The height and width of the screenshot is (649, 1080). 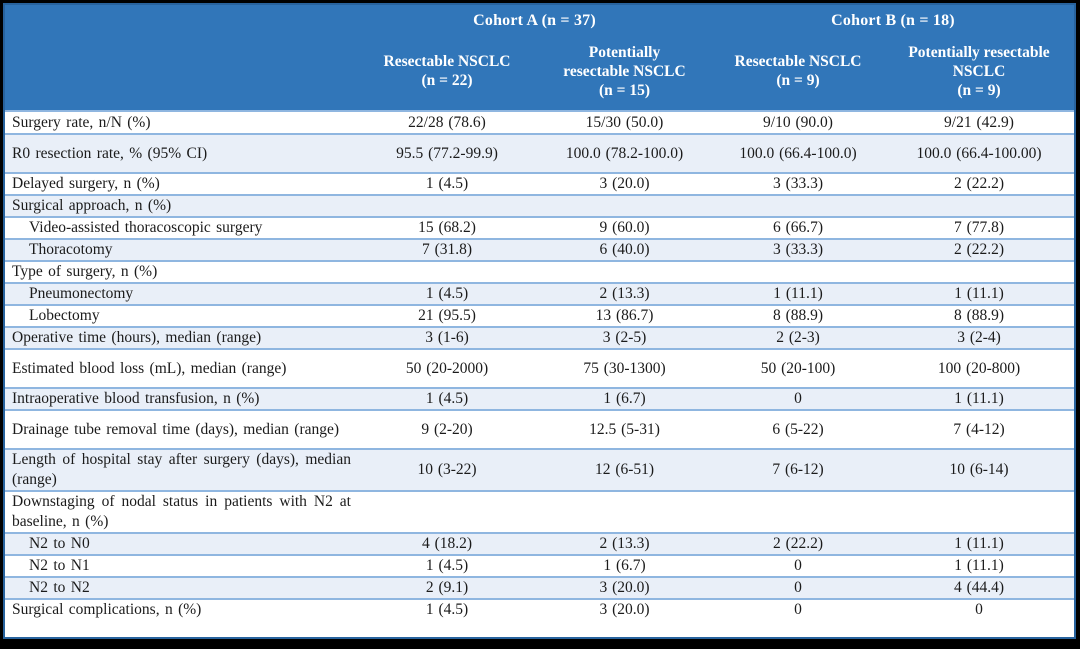 I want to click on row-label: N2 to N2, so click(x=59, y=587).